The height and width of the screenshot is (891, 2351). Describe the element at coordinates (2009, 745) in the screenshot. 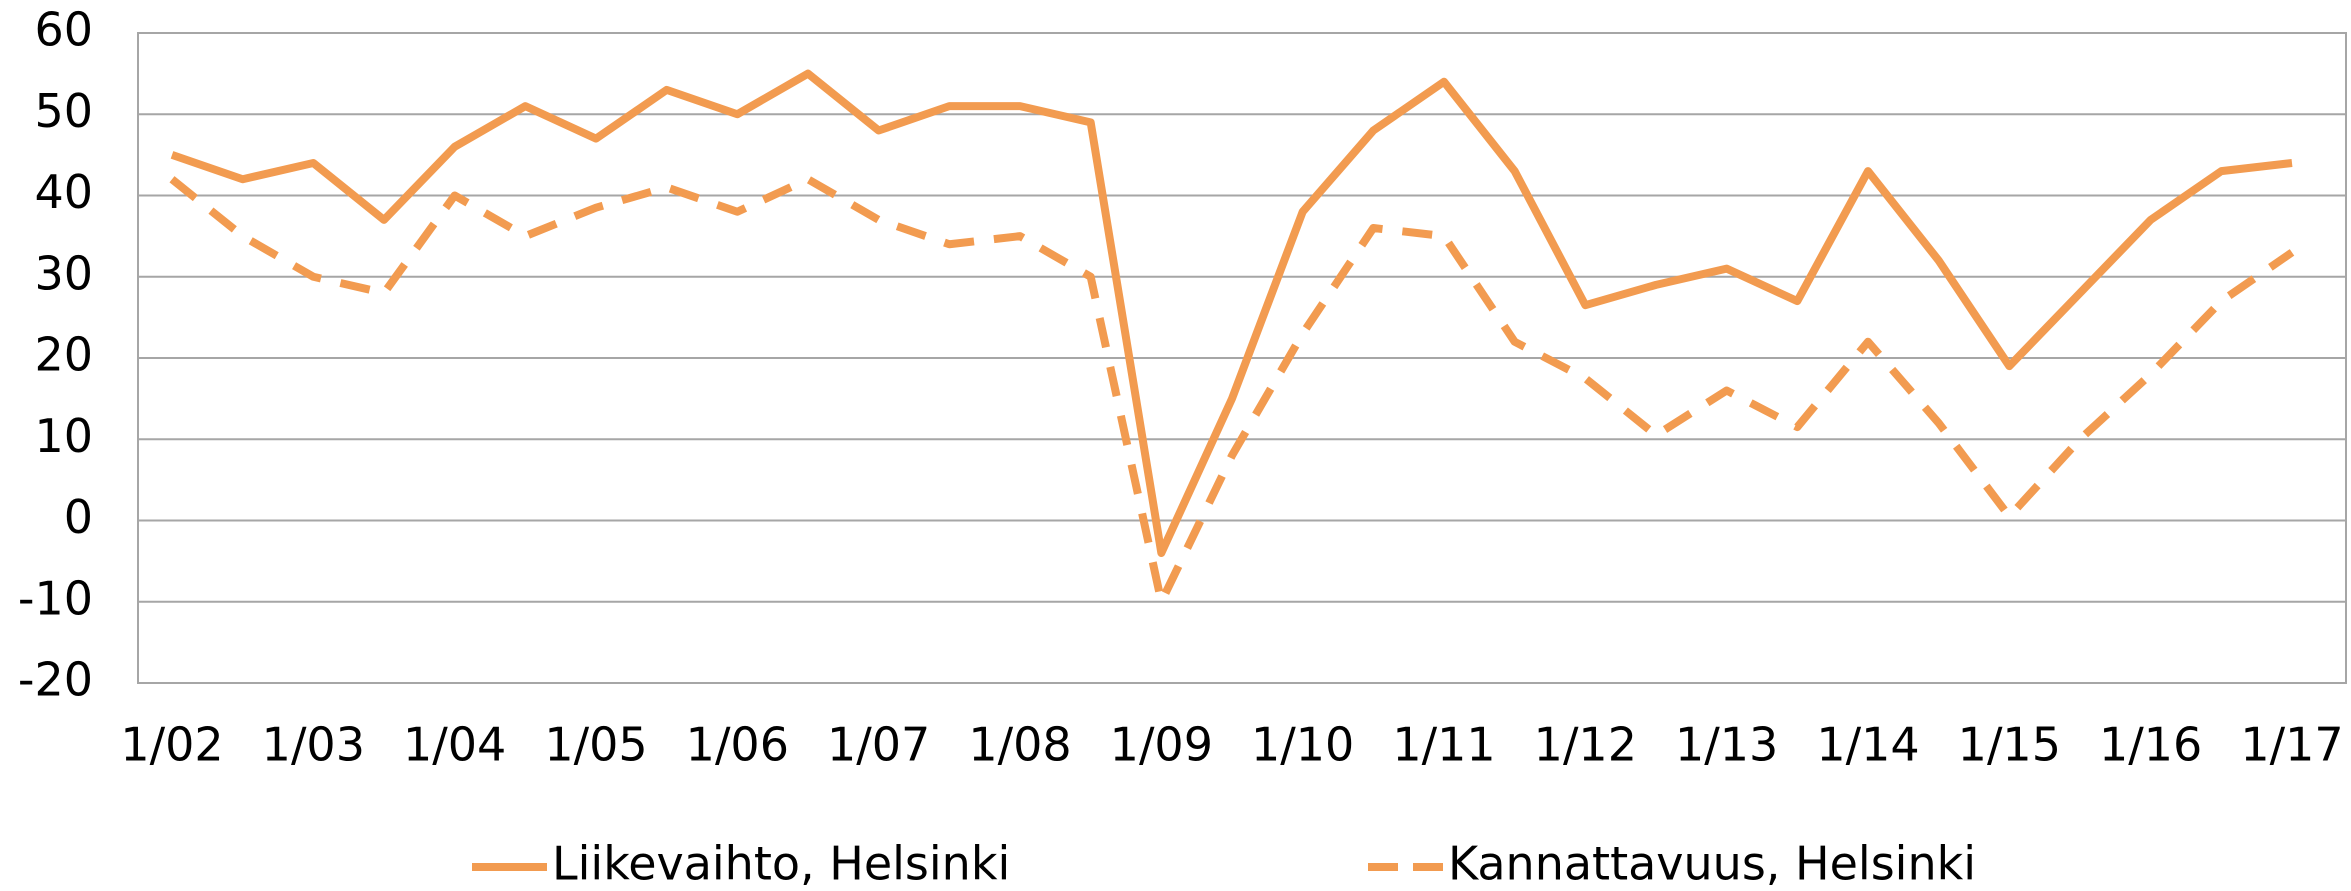

I see `x-tick-label: 1/15` at that location.